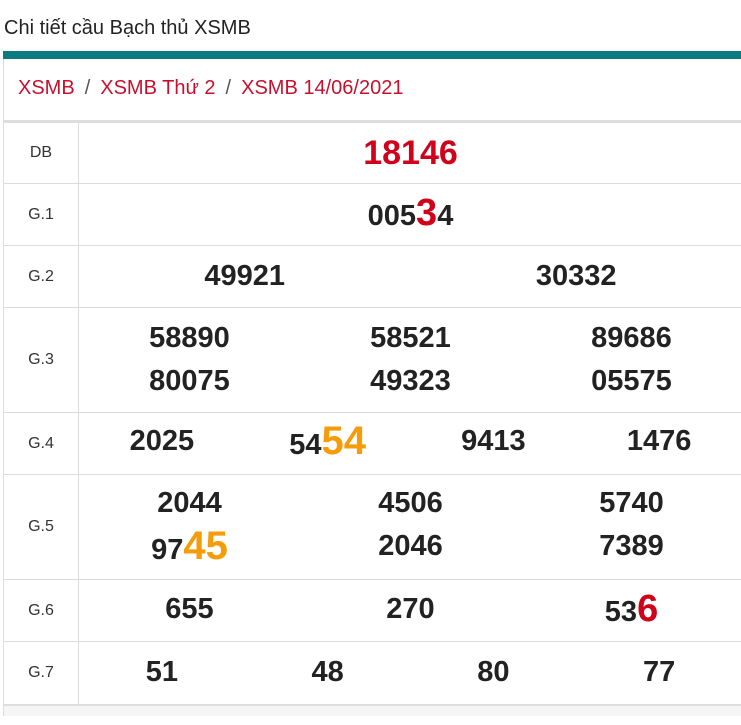 This screenshot has height=725, width=741. What do you see at coordinates (372, 527) in the screenshot?
I see `row-g5: G.5 2044 4506 5740 9745 2046 7389` at bounding box center [372, 527].